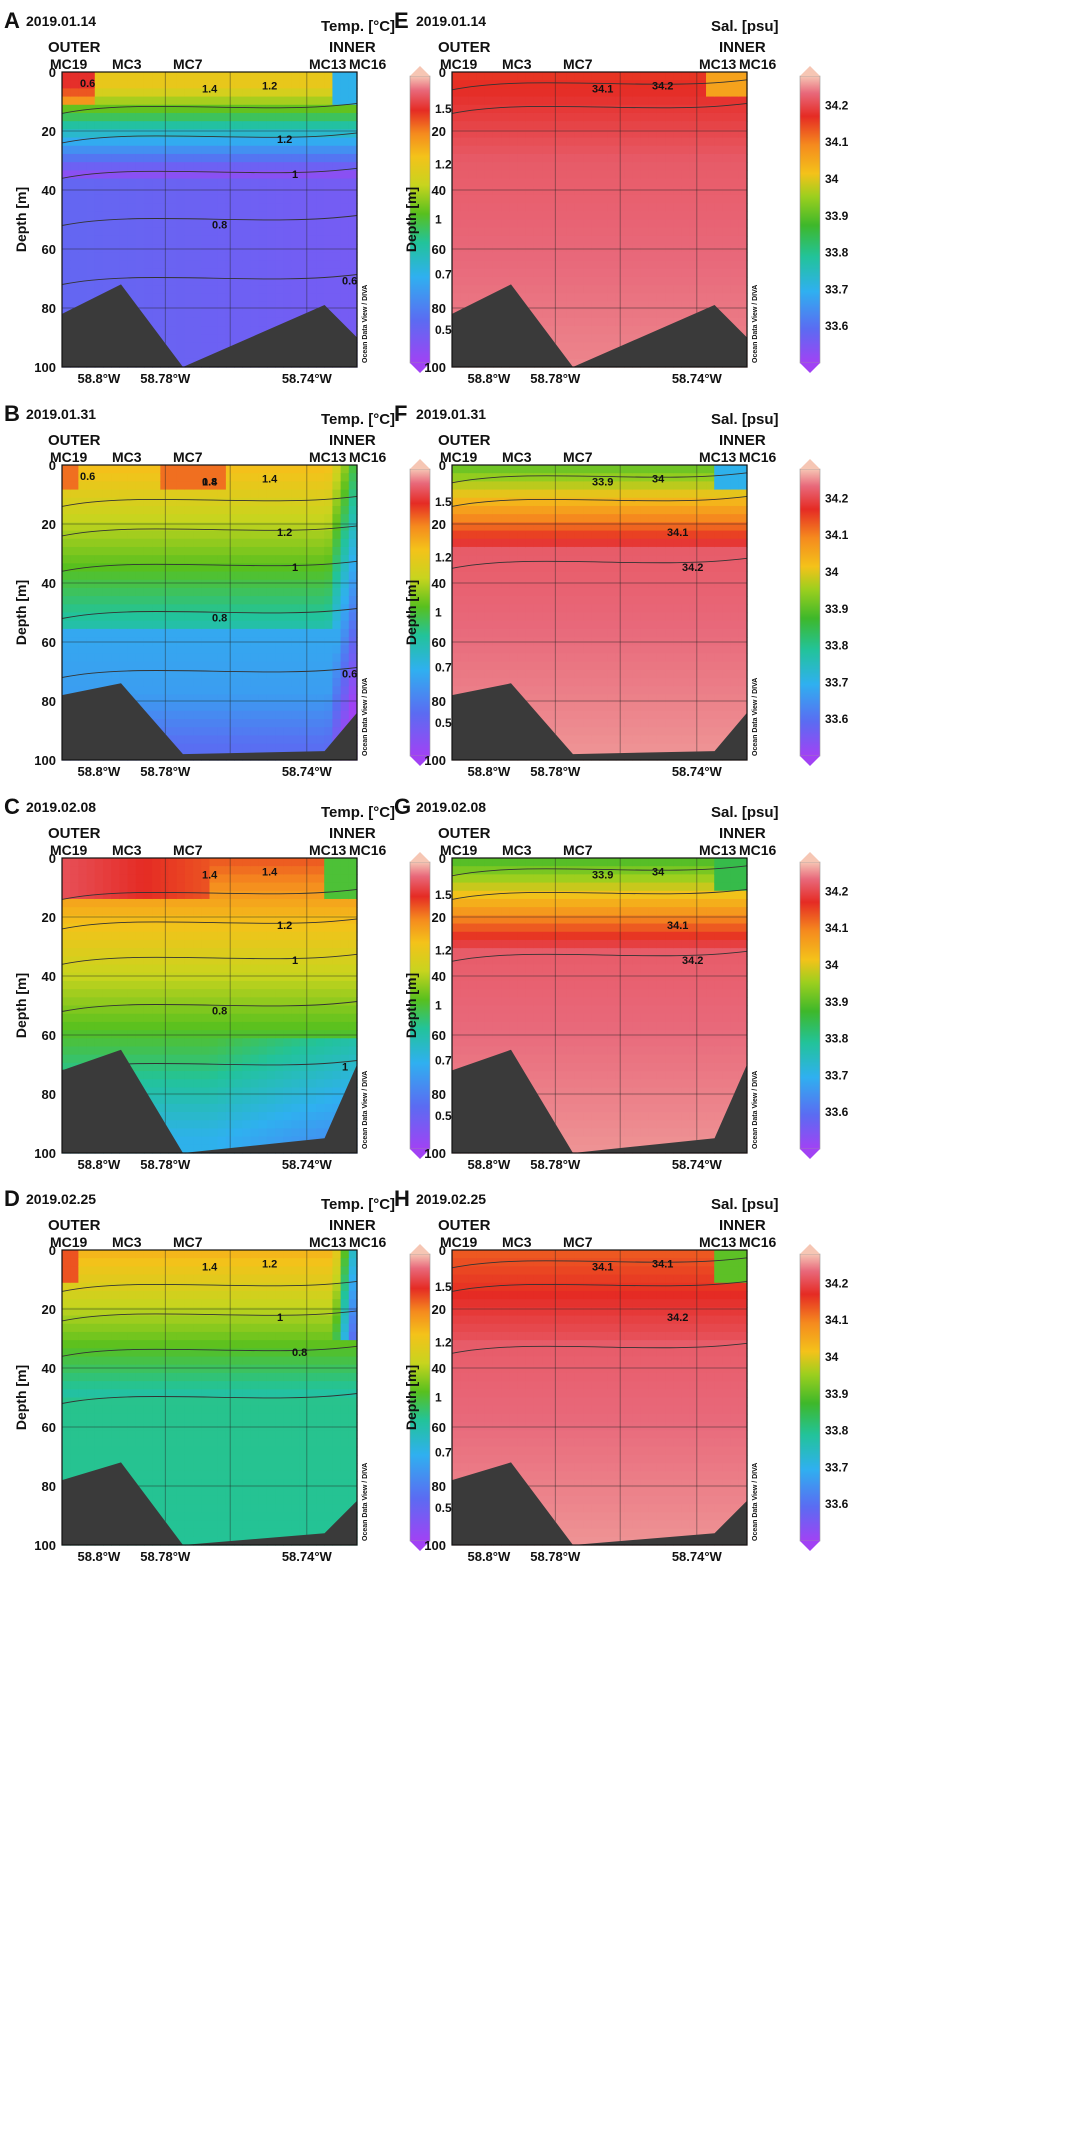  What do you see at coordinates (49, 249) in the screenshot?
I see `y-tick-label: 60` at bounding box center [49, 249].